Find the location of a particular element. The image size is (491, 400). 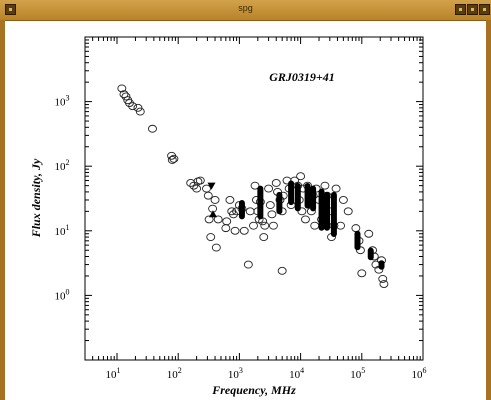

x-tick-label: 10⁵ is located at coordinates (357, 373).